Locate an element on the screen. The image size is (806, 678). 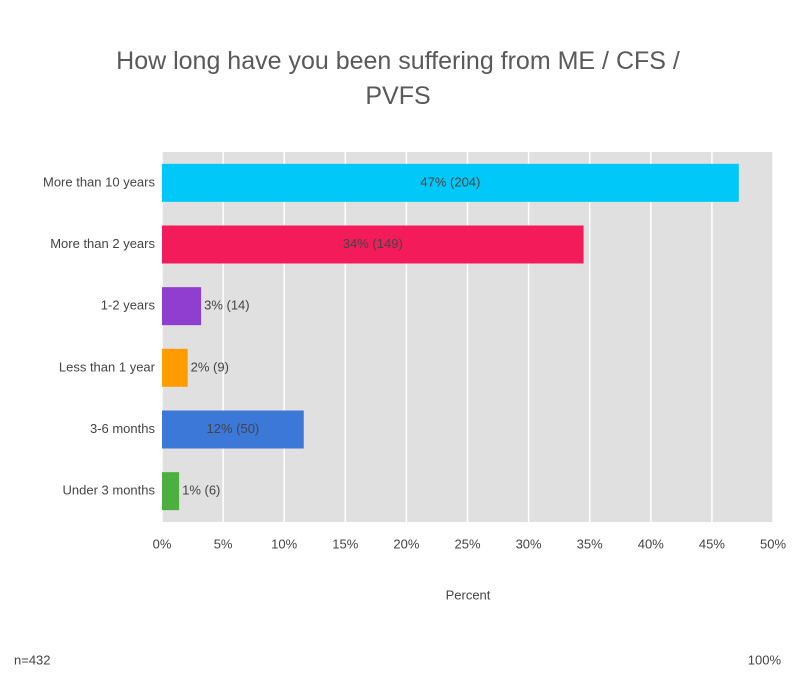
x-tick-label: 50% is located at coordinates (773, 543).